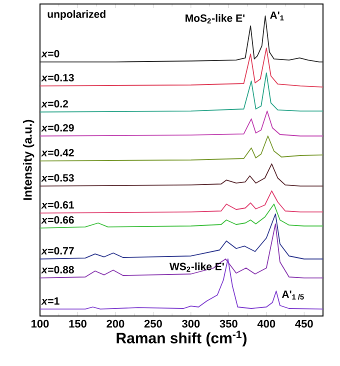 This screenshot has height=366, width=340. Describe the element at coordinates (266, 324) in the screenshot. I see `x-tick-label: 400` at that location.